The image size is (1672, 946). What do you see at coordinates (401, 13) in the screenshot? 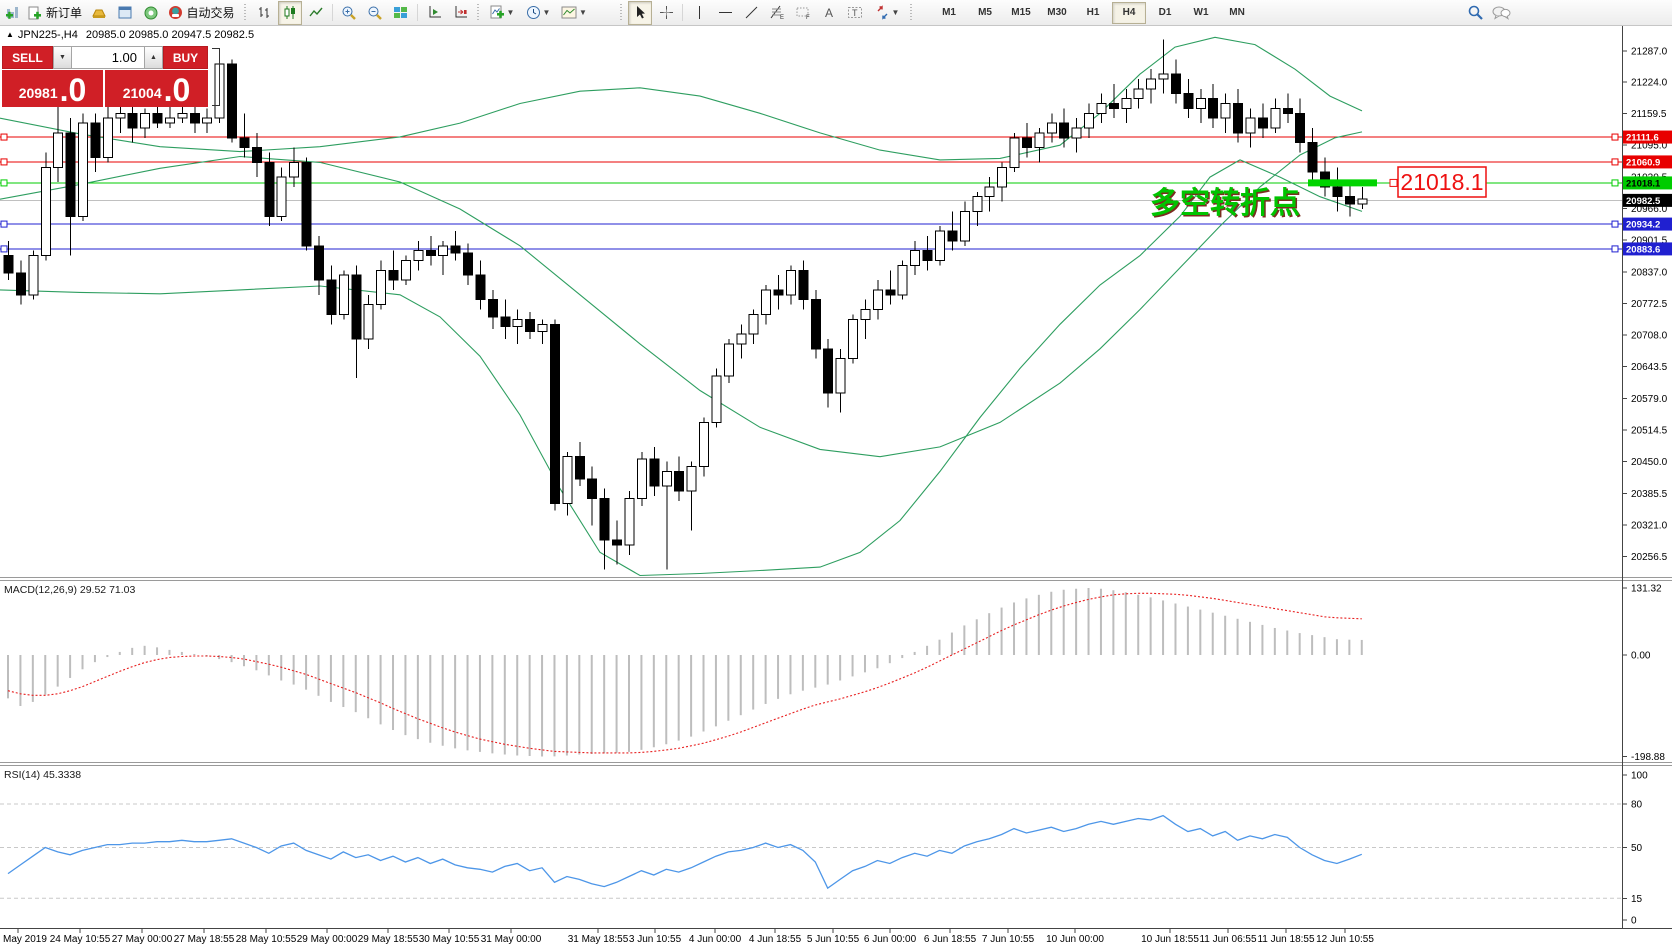
I see `tile-windows-button` at bounding box center [401, 13].